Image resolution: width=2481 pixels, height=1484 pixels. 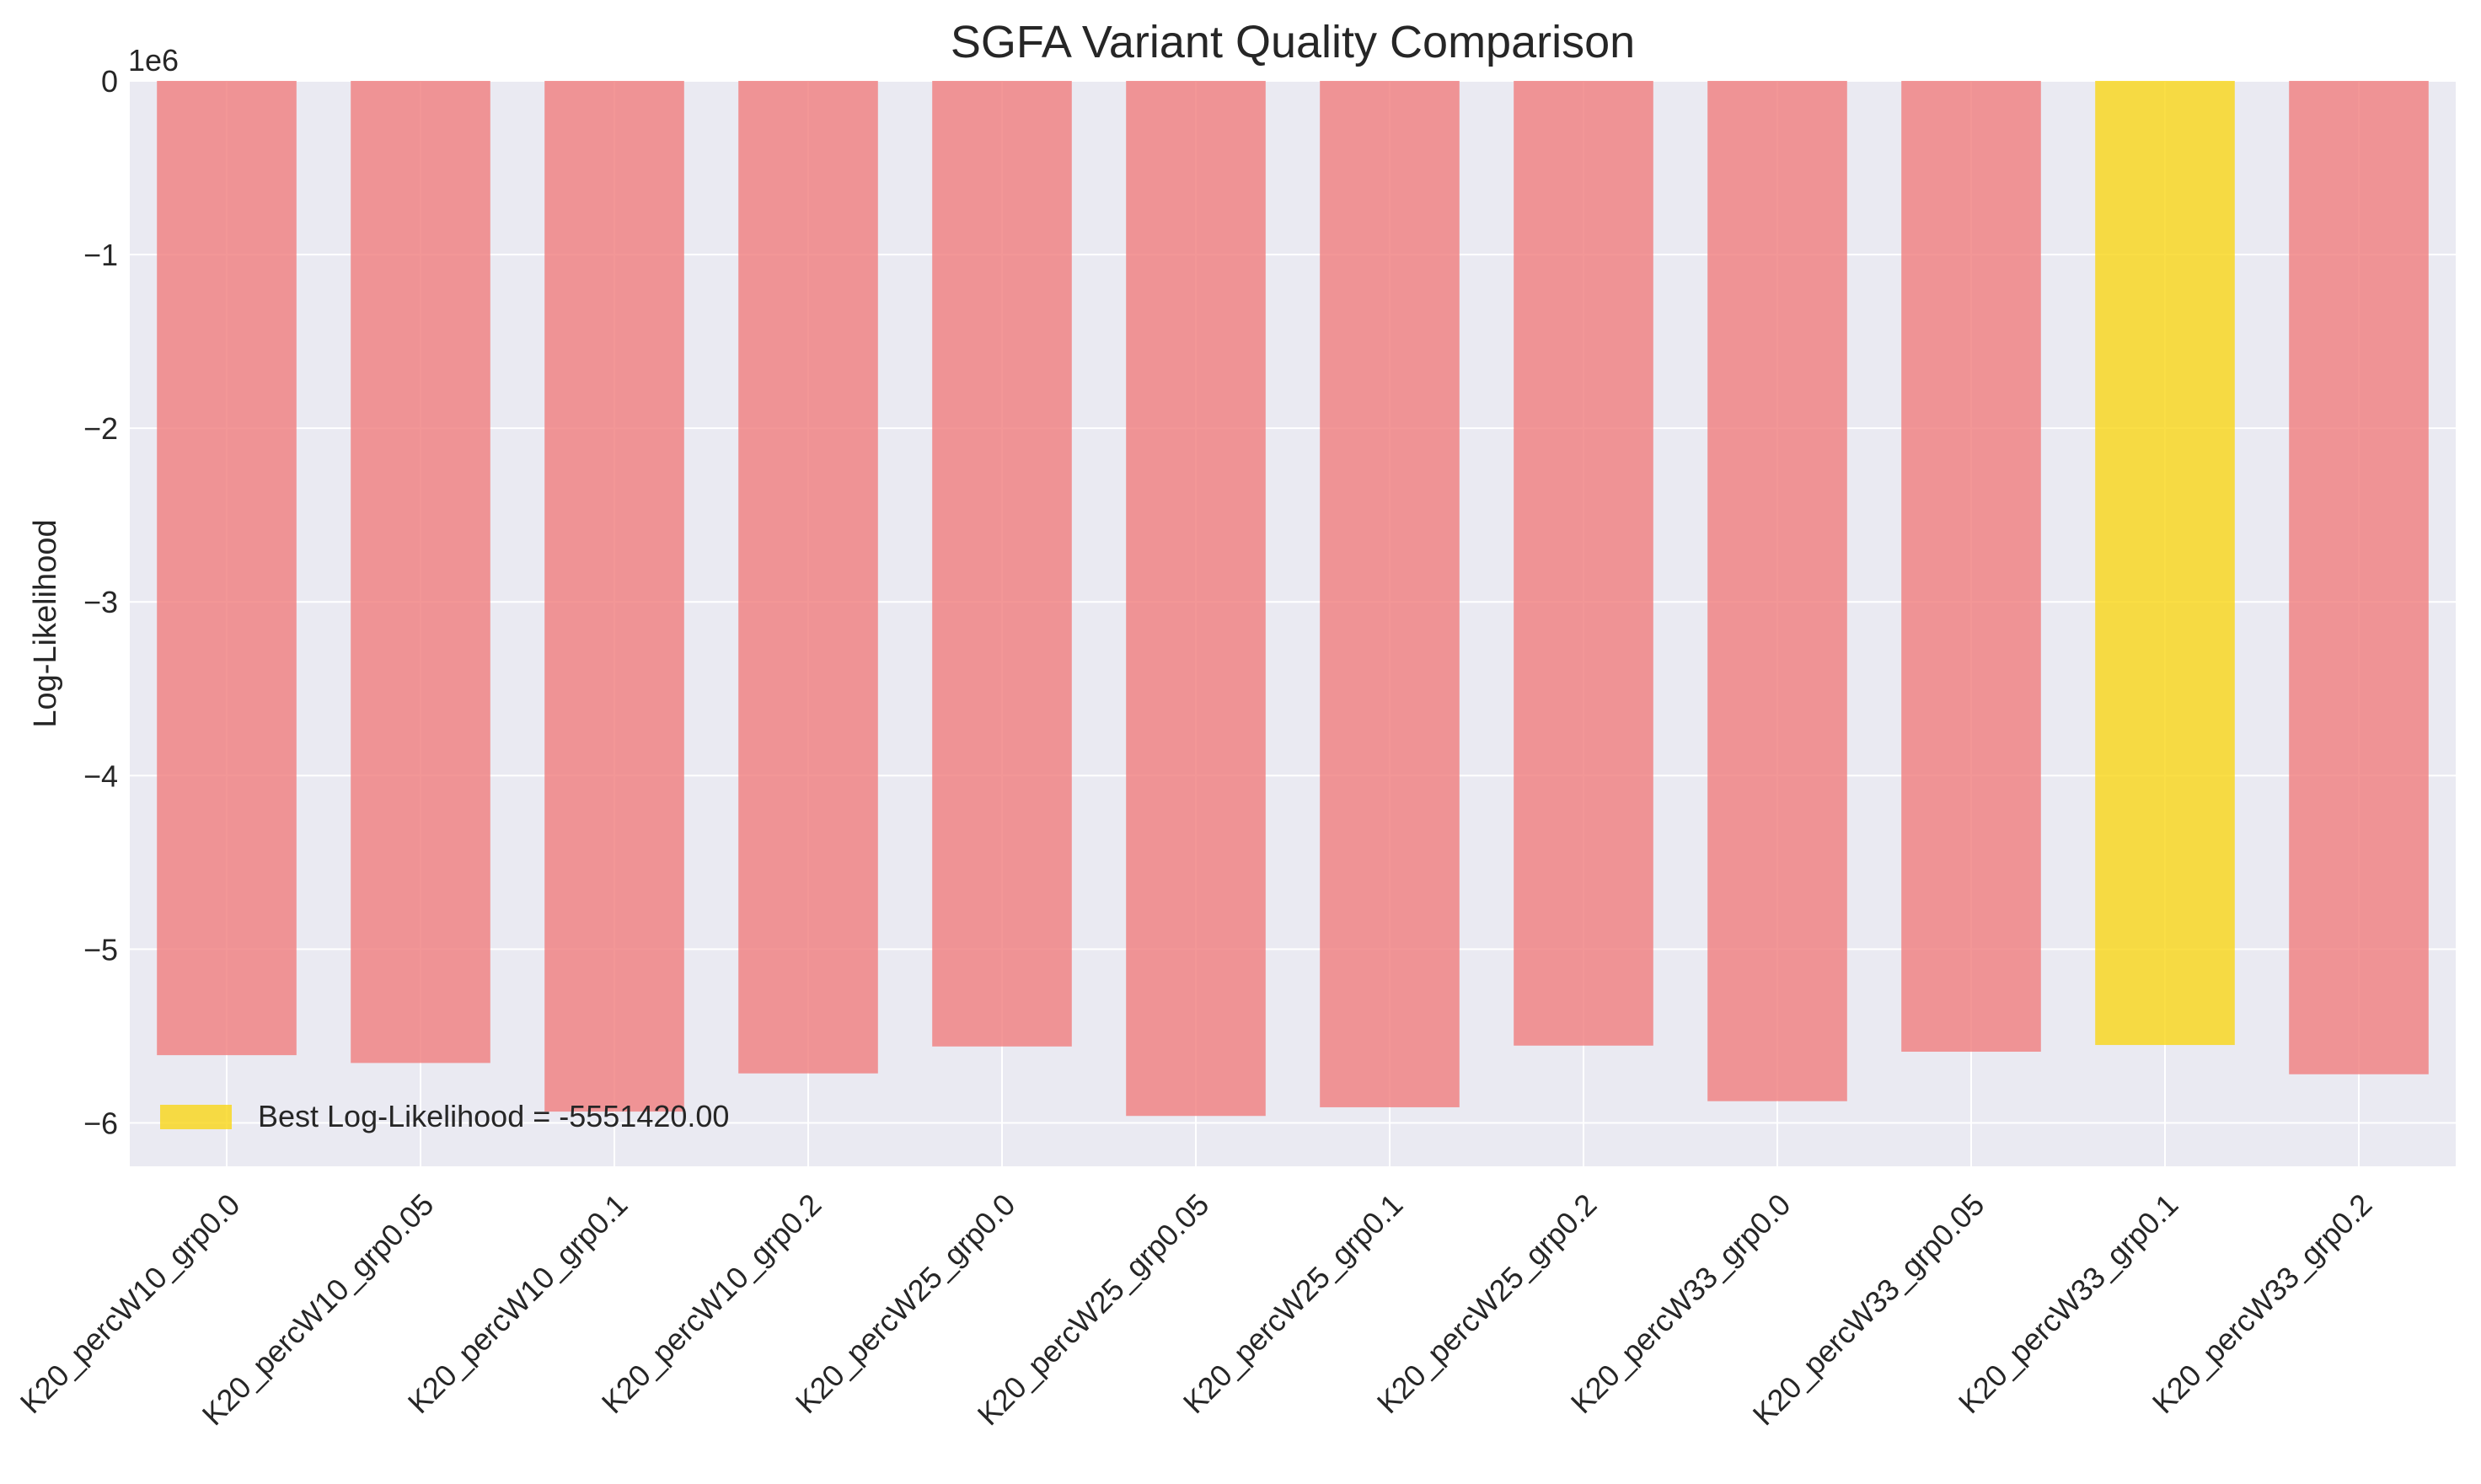 I want to click on y-tick-label: −2, so click(x=100, y=428).